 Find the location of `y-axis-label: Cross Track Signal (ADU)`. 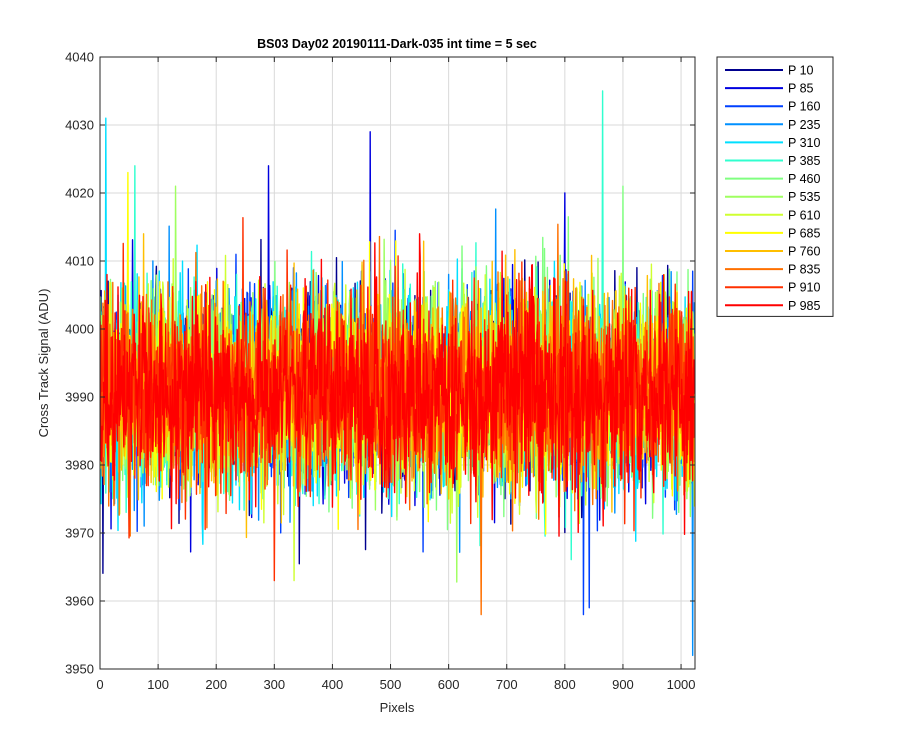

y-axis-label: Cross Track Signal (ADU) is located at coordinates (43, 363).